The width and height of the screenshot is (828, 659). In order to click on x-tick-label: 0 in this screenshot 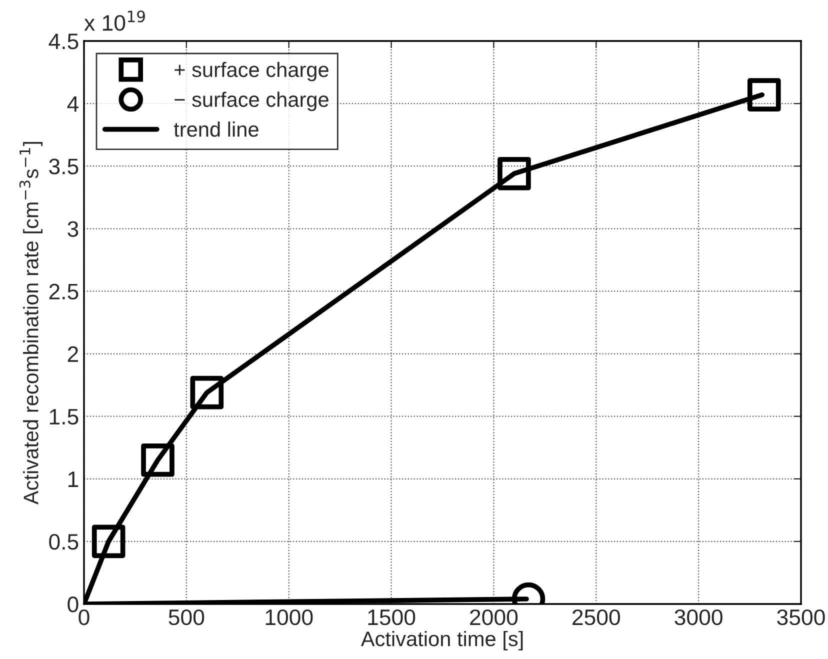, I will do `click(84, 617)`.